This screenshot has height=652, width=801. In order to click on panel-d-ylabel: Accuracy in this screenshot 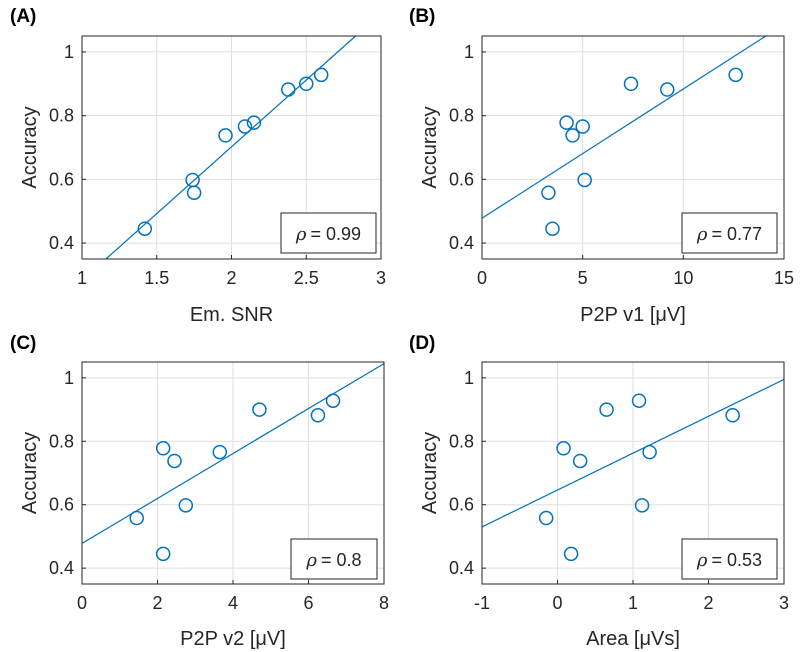, I will do `click(430, 473)`.